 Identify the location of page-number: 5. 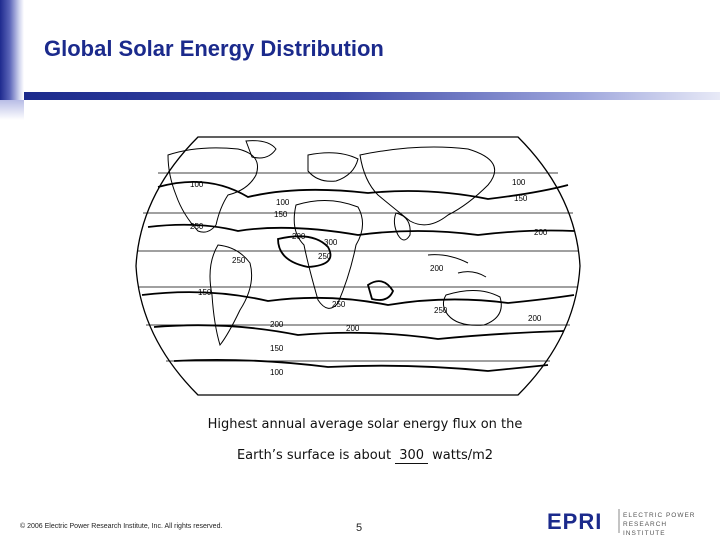
(359, 528).